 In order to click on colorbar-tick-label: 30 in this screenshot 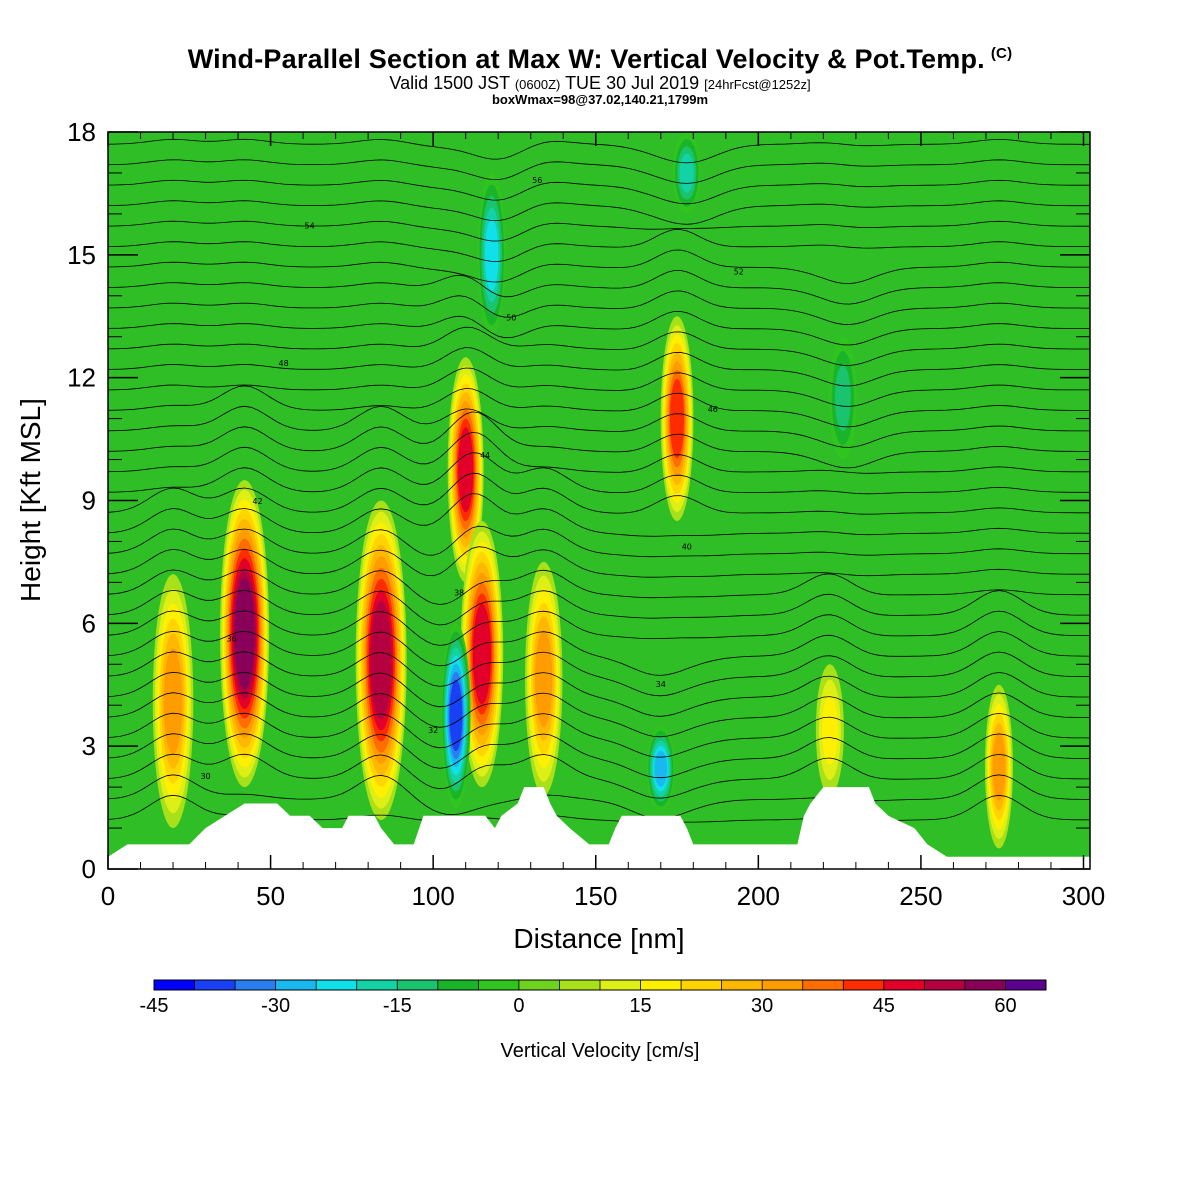, I will do `click(762, 1006)`.